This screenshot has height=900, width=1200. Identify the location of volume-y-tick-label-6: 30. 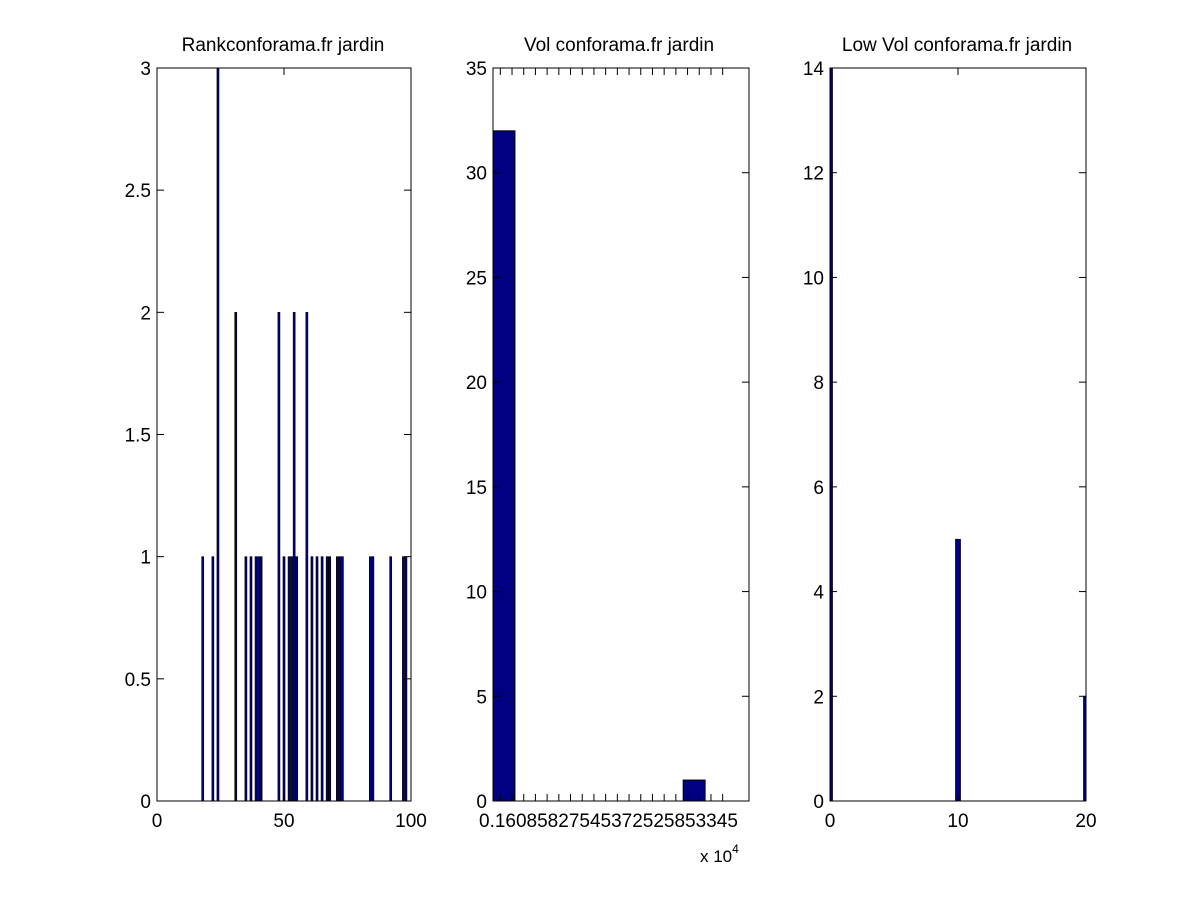
(476, 174).